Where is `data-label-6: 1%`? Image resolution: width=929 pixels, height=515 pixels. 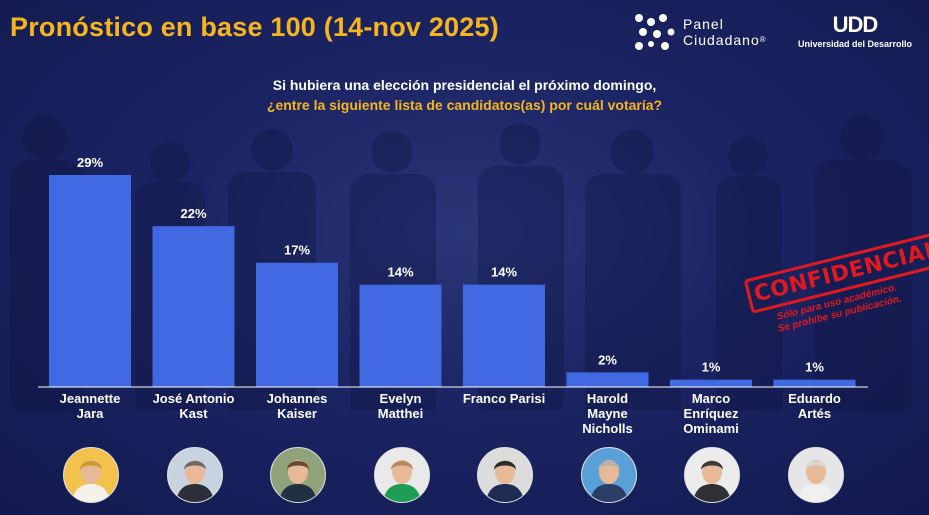 data-label-6: 1% is located at coordinates (711, 367).